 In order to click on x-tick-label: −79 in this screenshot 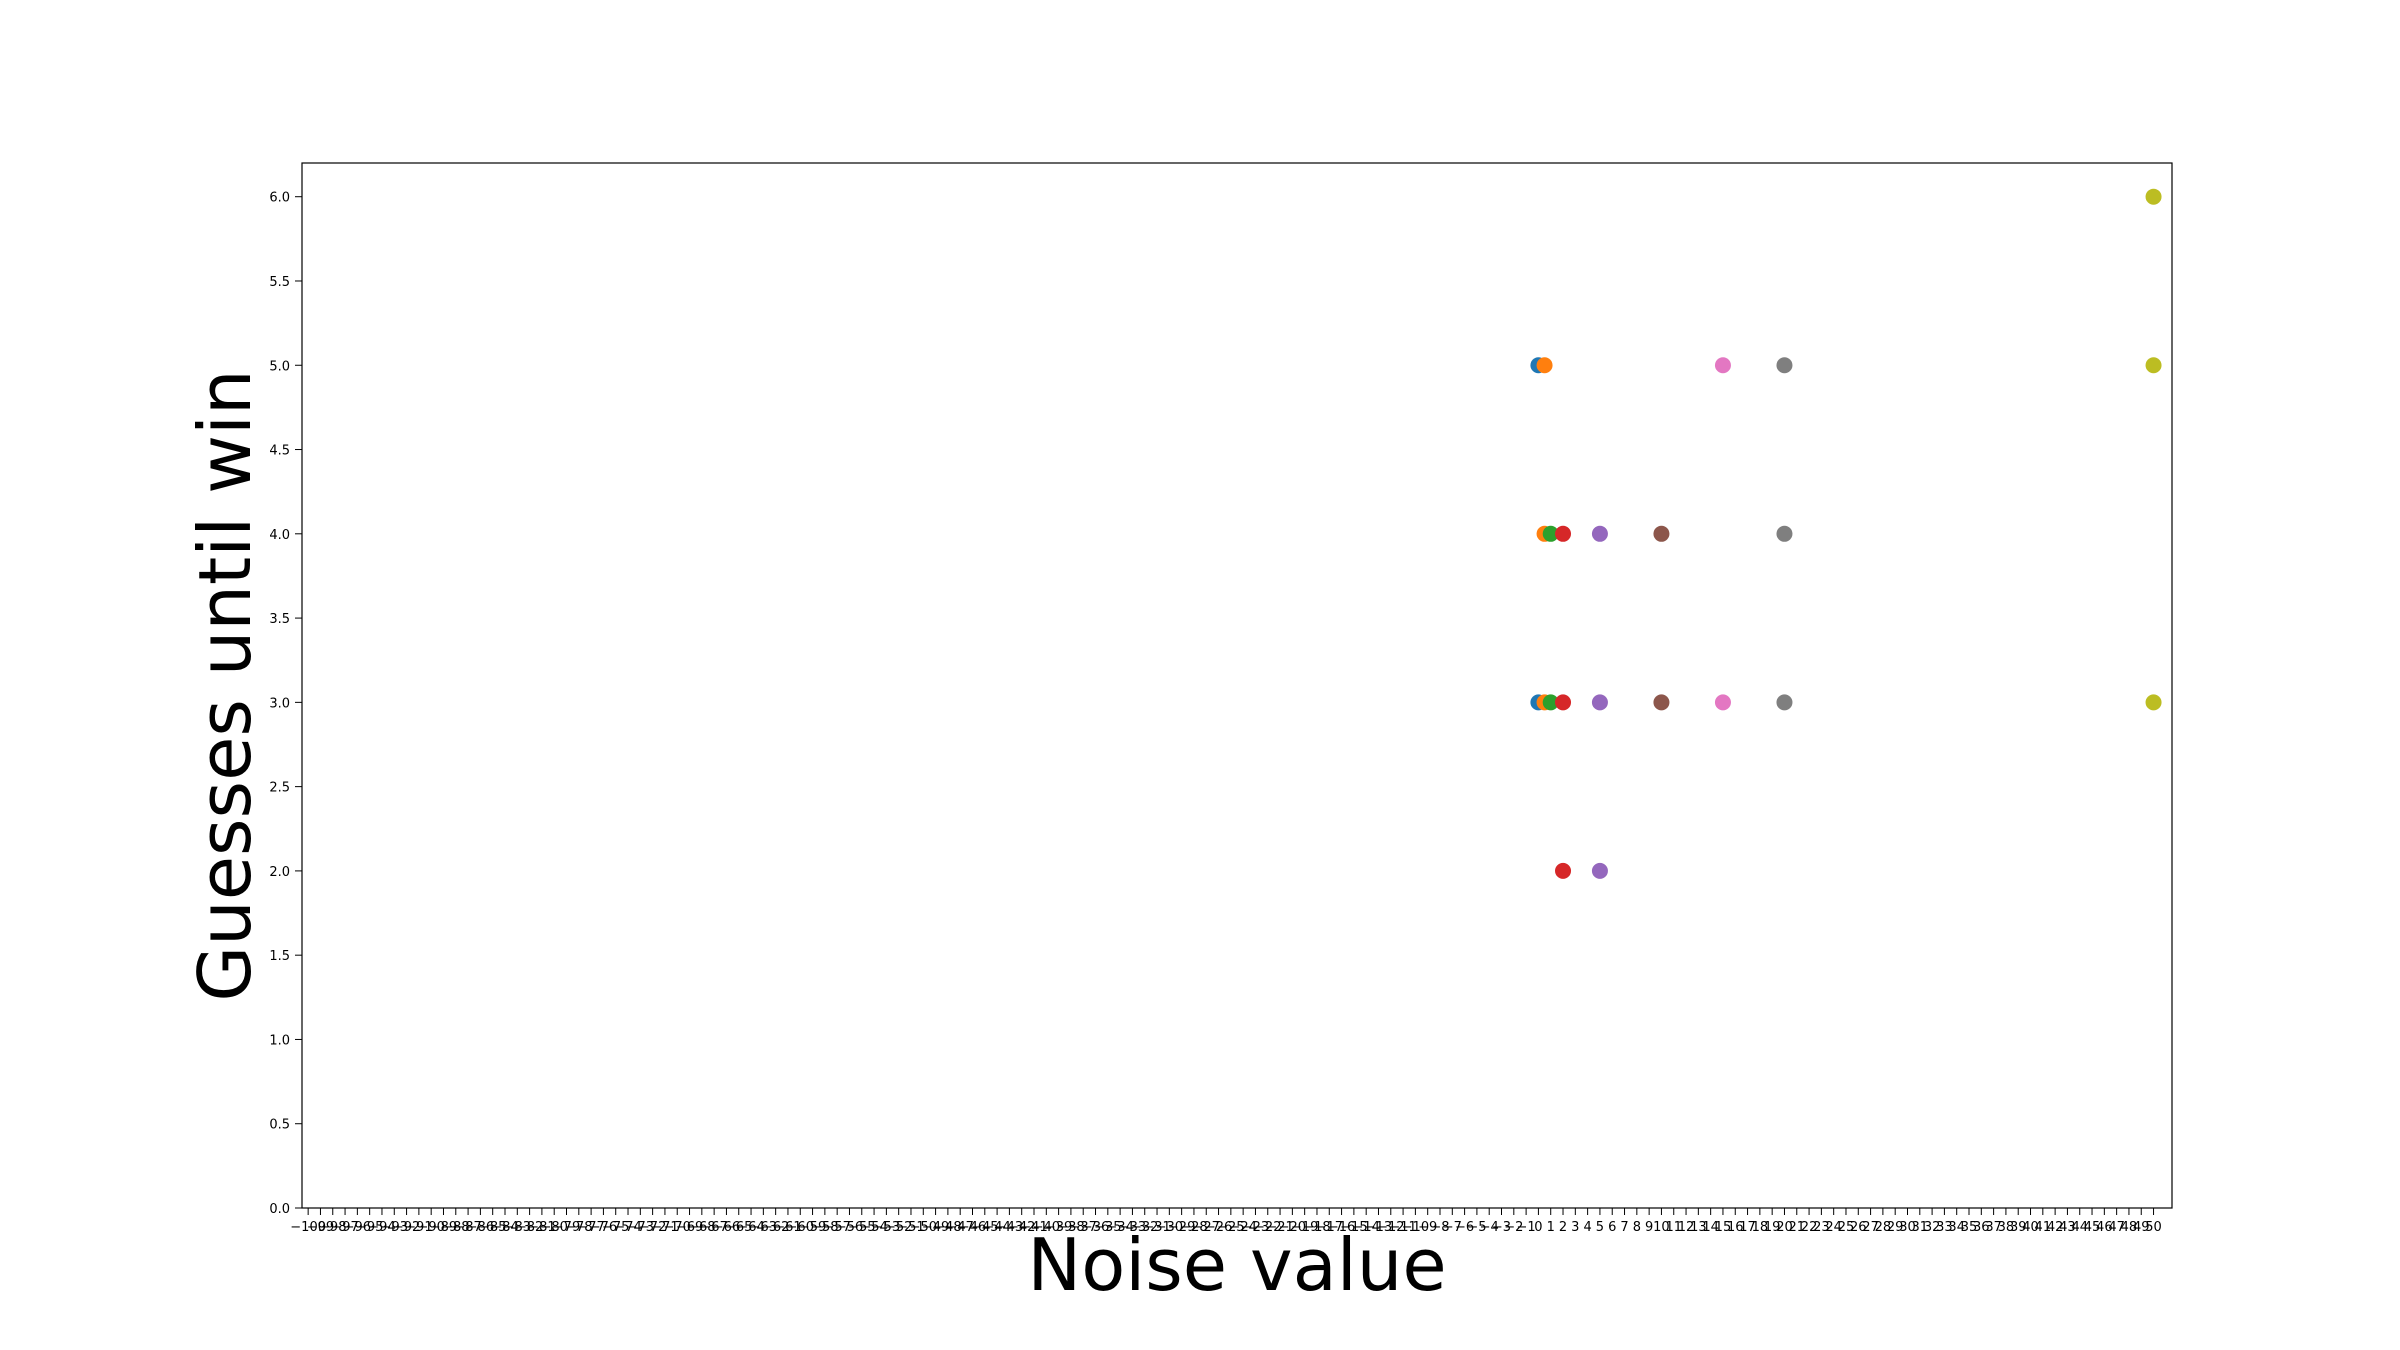, I will do `click(566, 1227)`.